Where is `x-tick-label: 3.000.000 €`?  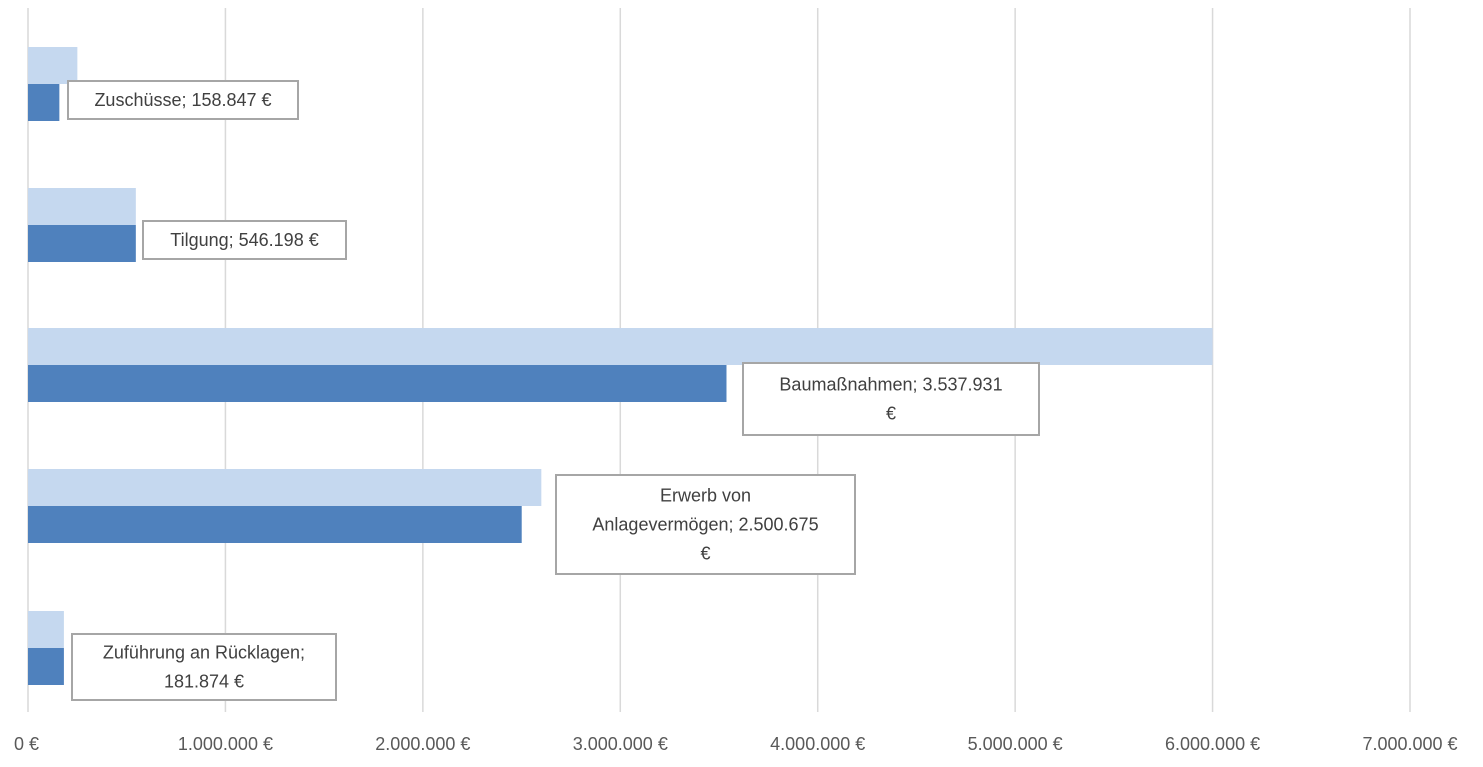 x-tick-label: 3.000.000 € is located at coordinates (620, 744).